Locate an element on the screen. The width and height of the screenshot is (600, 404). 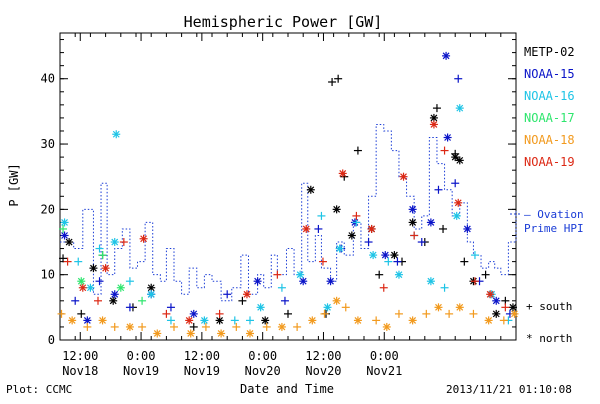
x-tick-label-date: Nov21 is located at coordinates (384, 371).